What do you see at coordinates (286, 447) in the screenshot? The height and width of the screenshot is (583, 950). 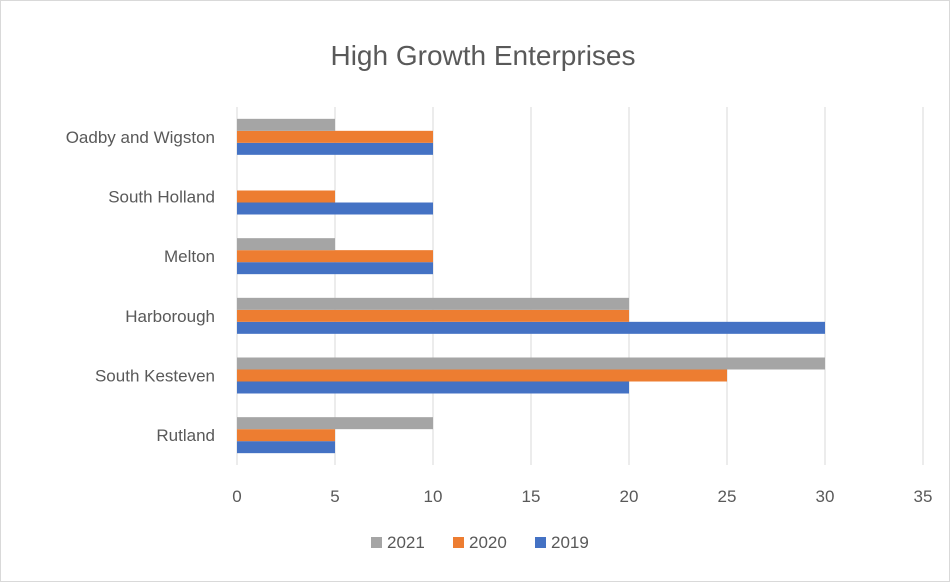 I see `bar-2019-rutland` at bounding box center [286, 447].